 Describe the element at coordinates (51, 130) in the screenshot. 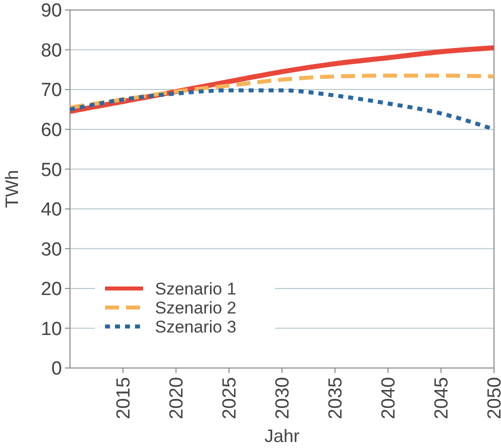

I see `y-tick-label: 60` at that location.